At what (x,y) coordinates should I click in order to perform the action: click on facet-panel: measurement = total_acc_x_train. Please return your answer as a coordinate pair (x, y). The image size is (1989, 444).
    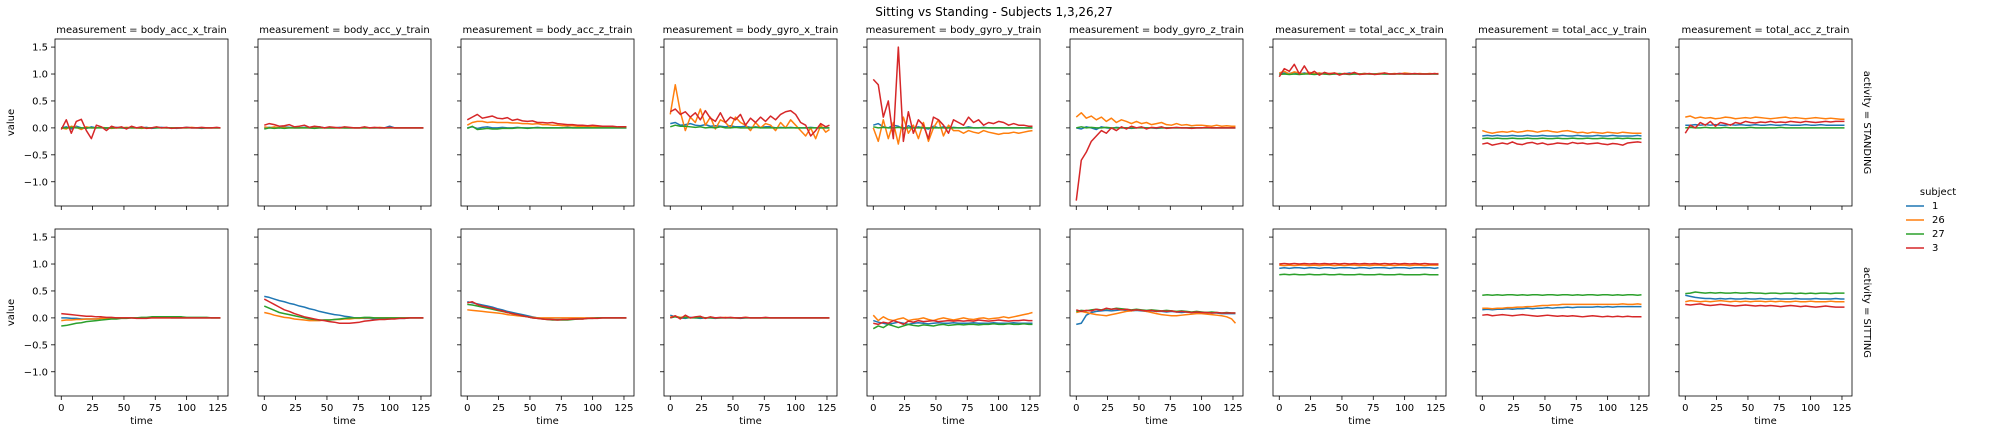
    Looking at the image, I should click on (1358, 117).